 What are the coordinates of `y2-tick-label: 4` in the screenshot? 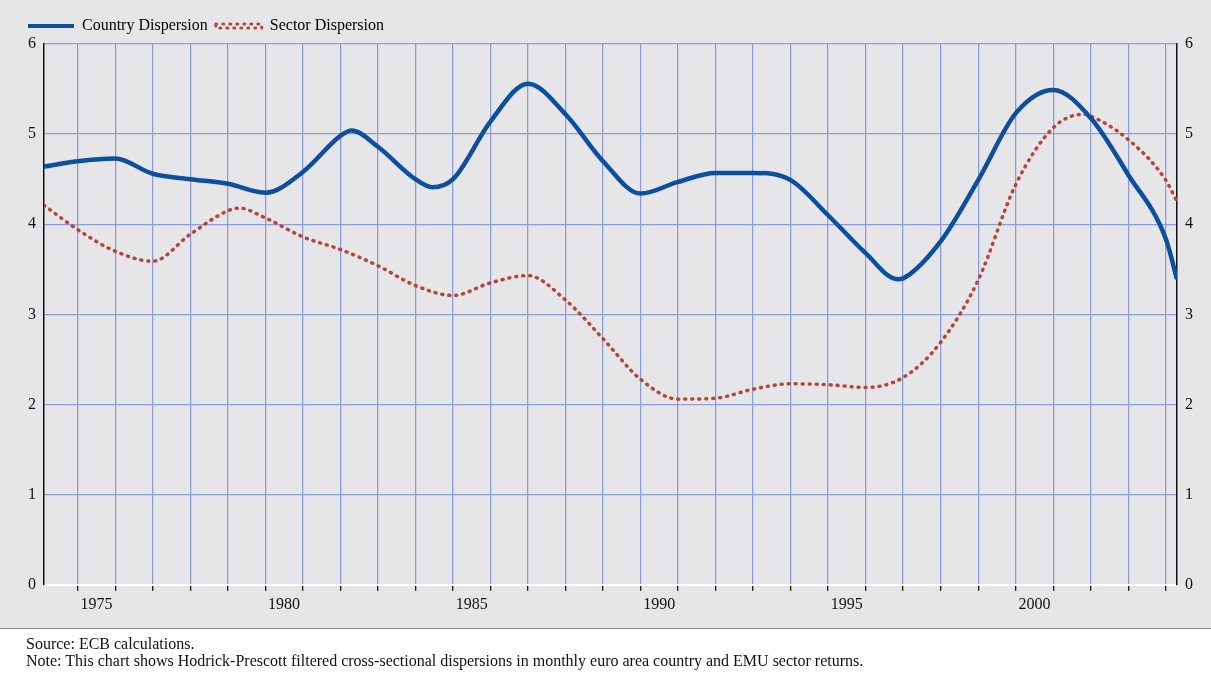 It's located at (1189, 223).